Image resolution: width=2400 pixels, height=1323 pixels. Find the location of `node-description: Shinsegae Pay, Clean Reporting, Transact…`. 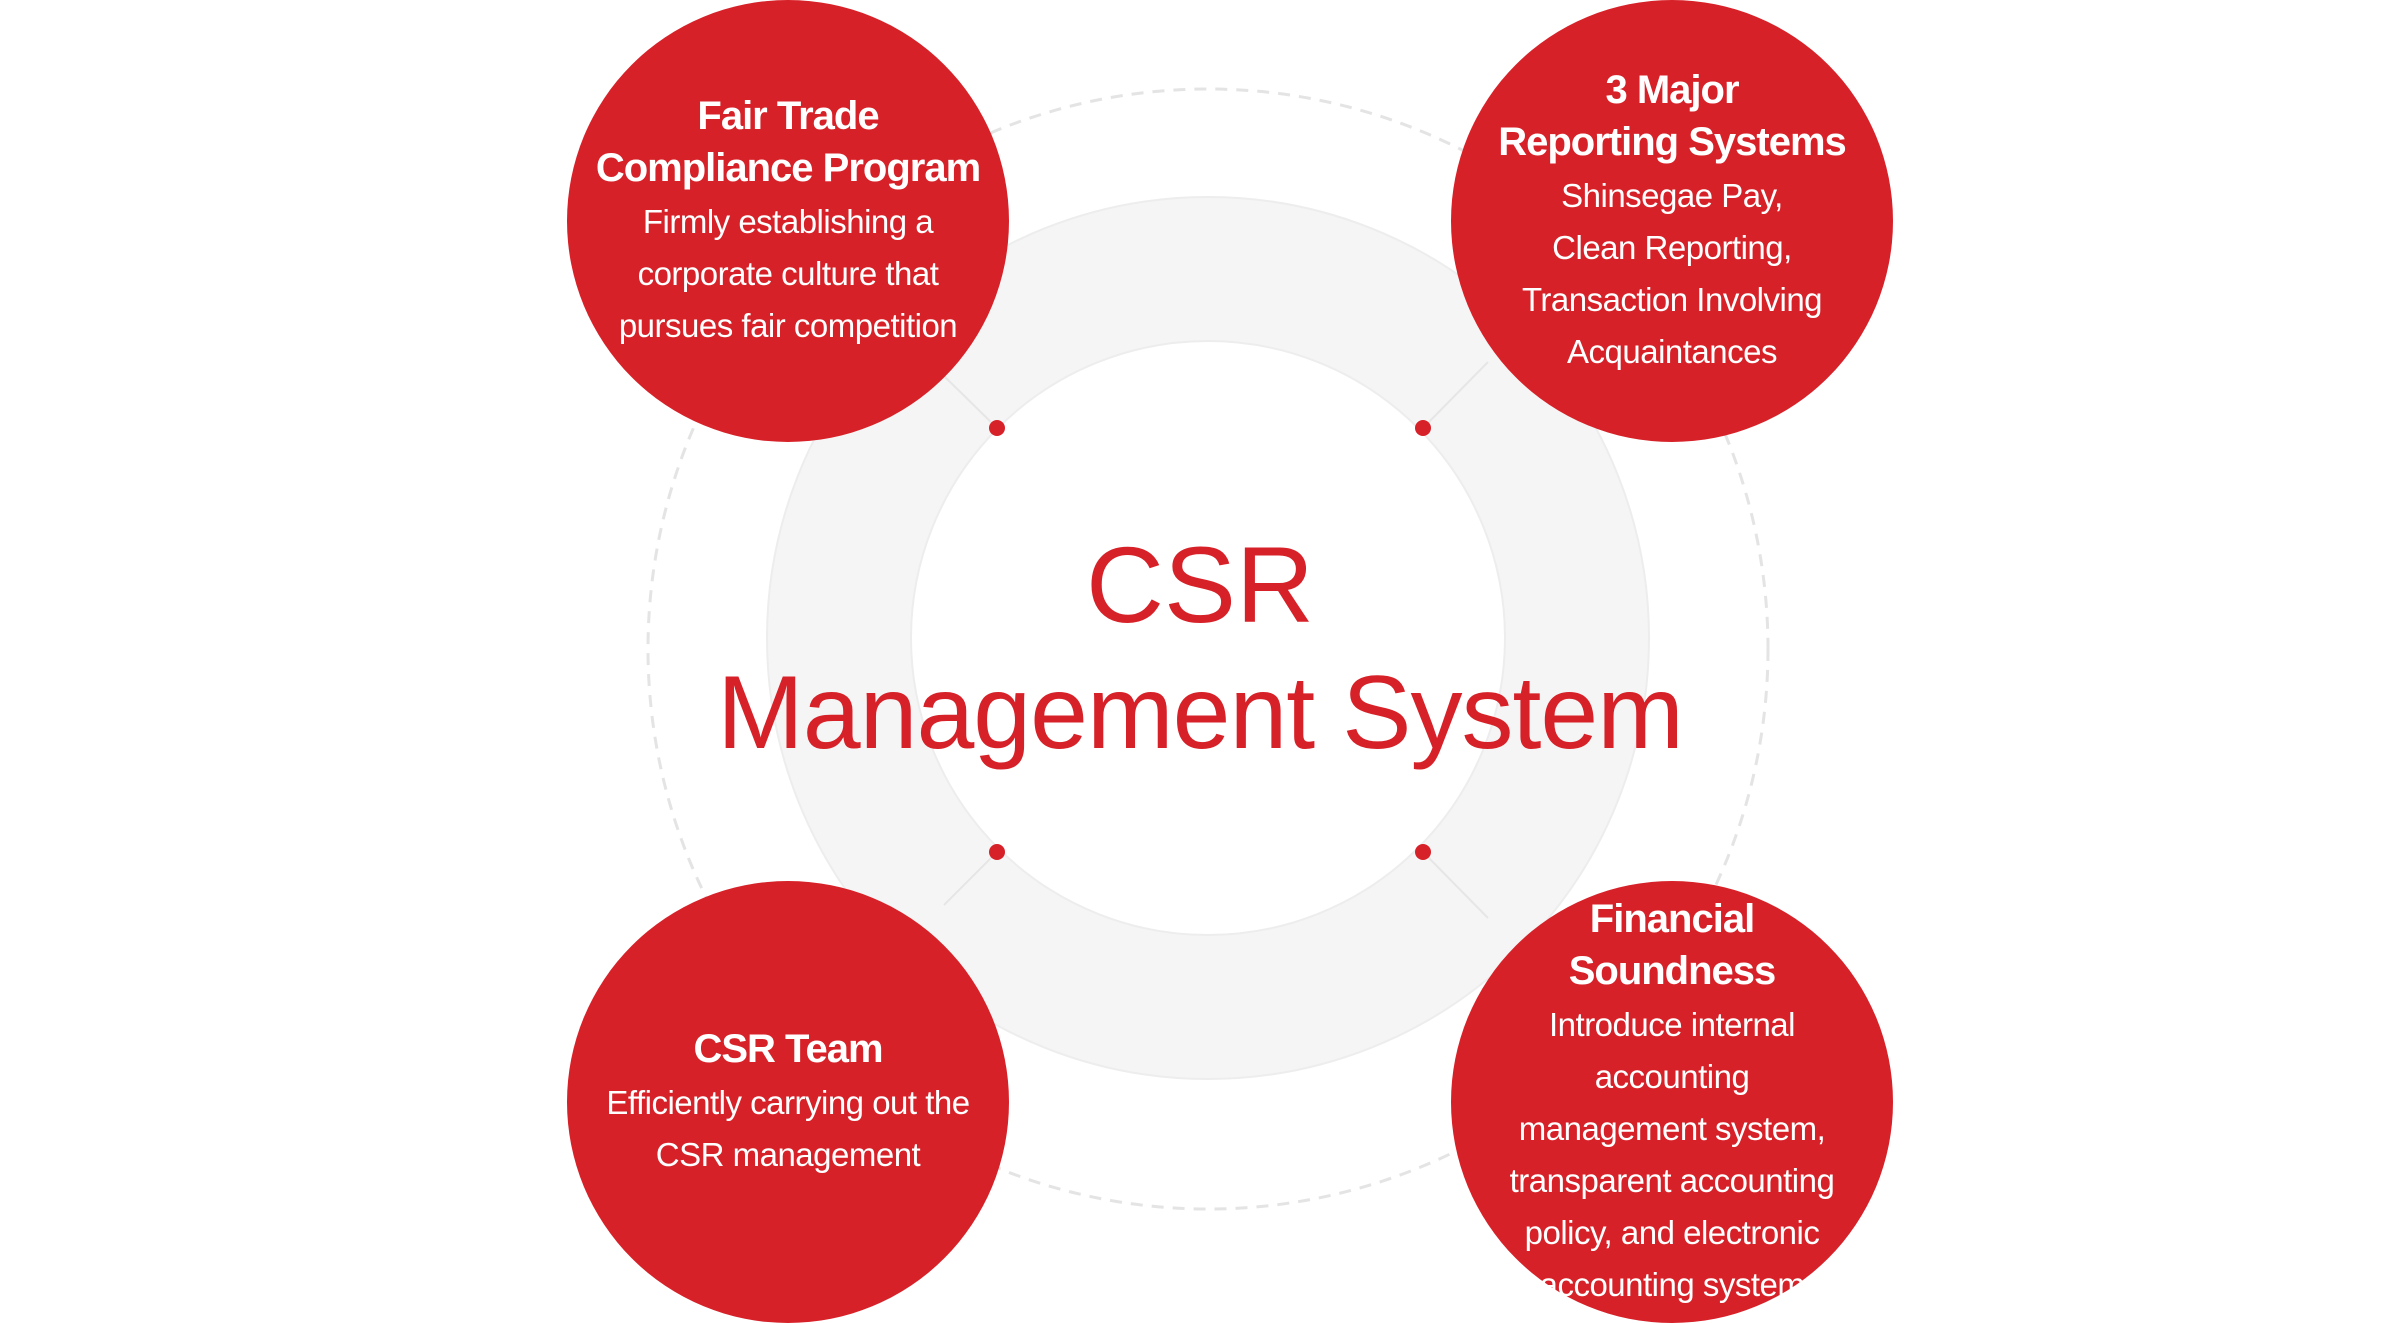

node-description: Shinsegae Pay, Clean Reporting, Transact… is located at coordinates (1672, 273).